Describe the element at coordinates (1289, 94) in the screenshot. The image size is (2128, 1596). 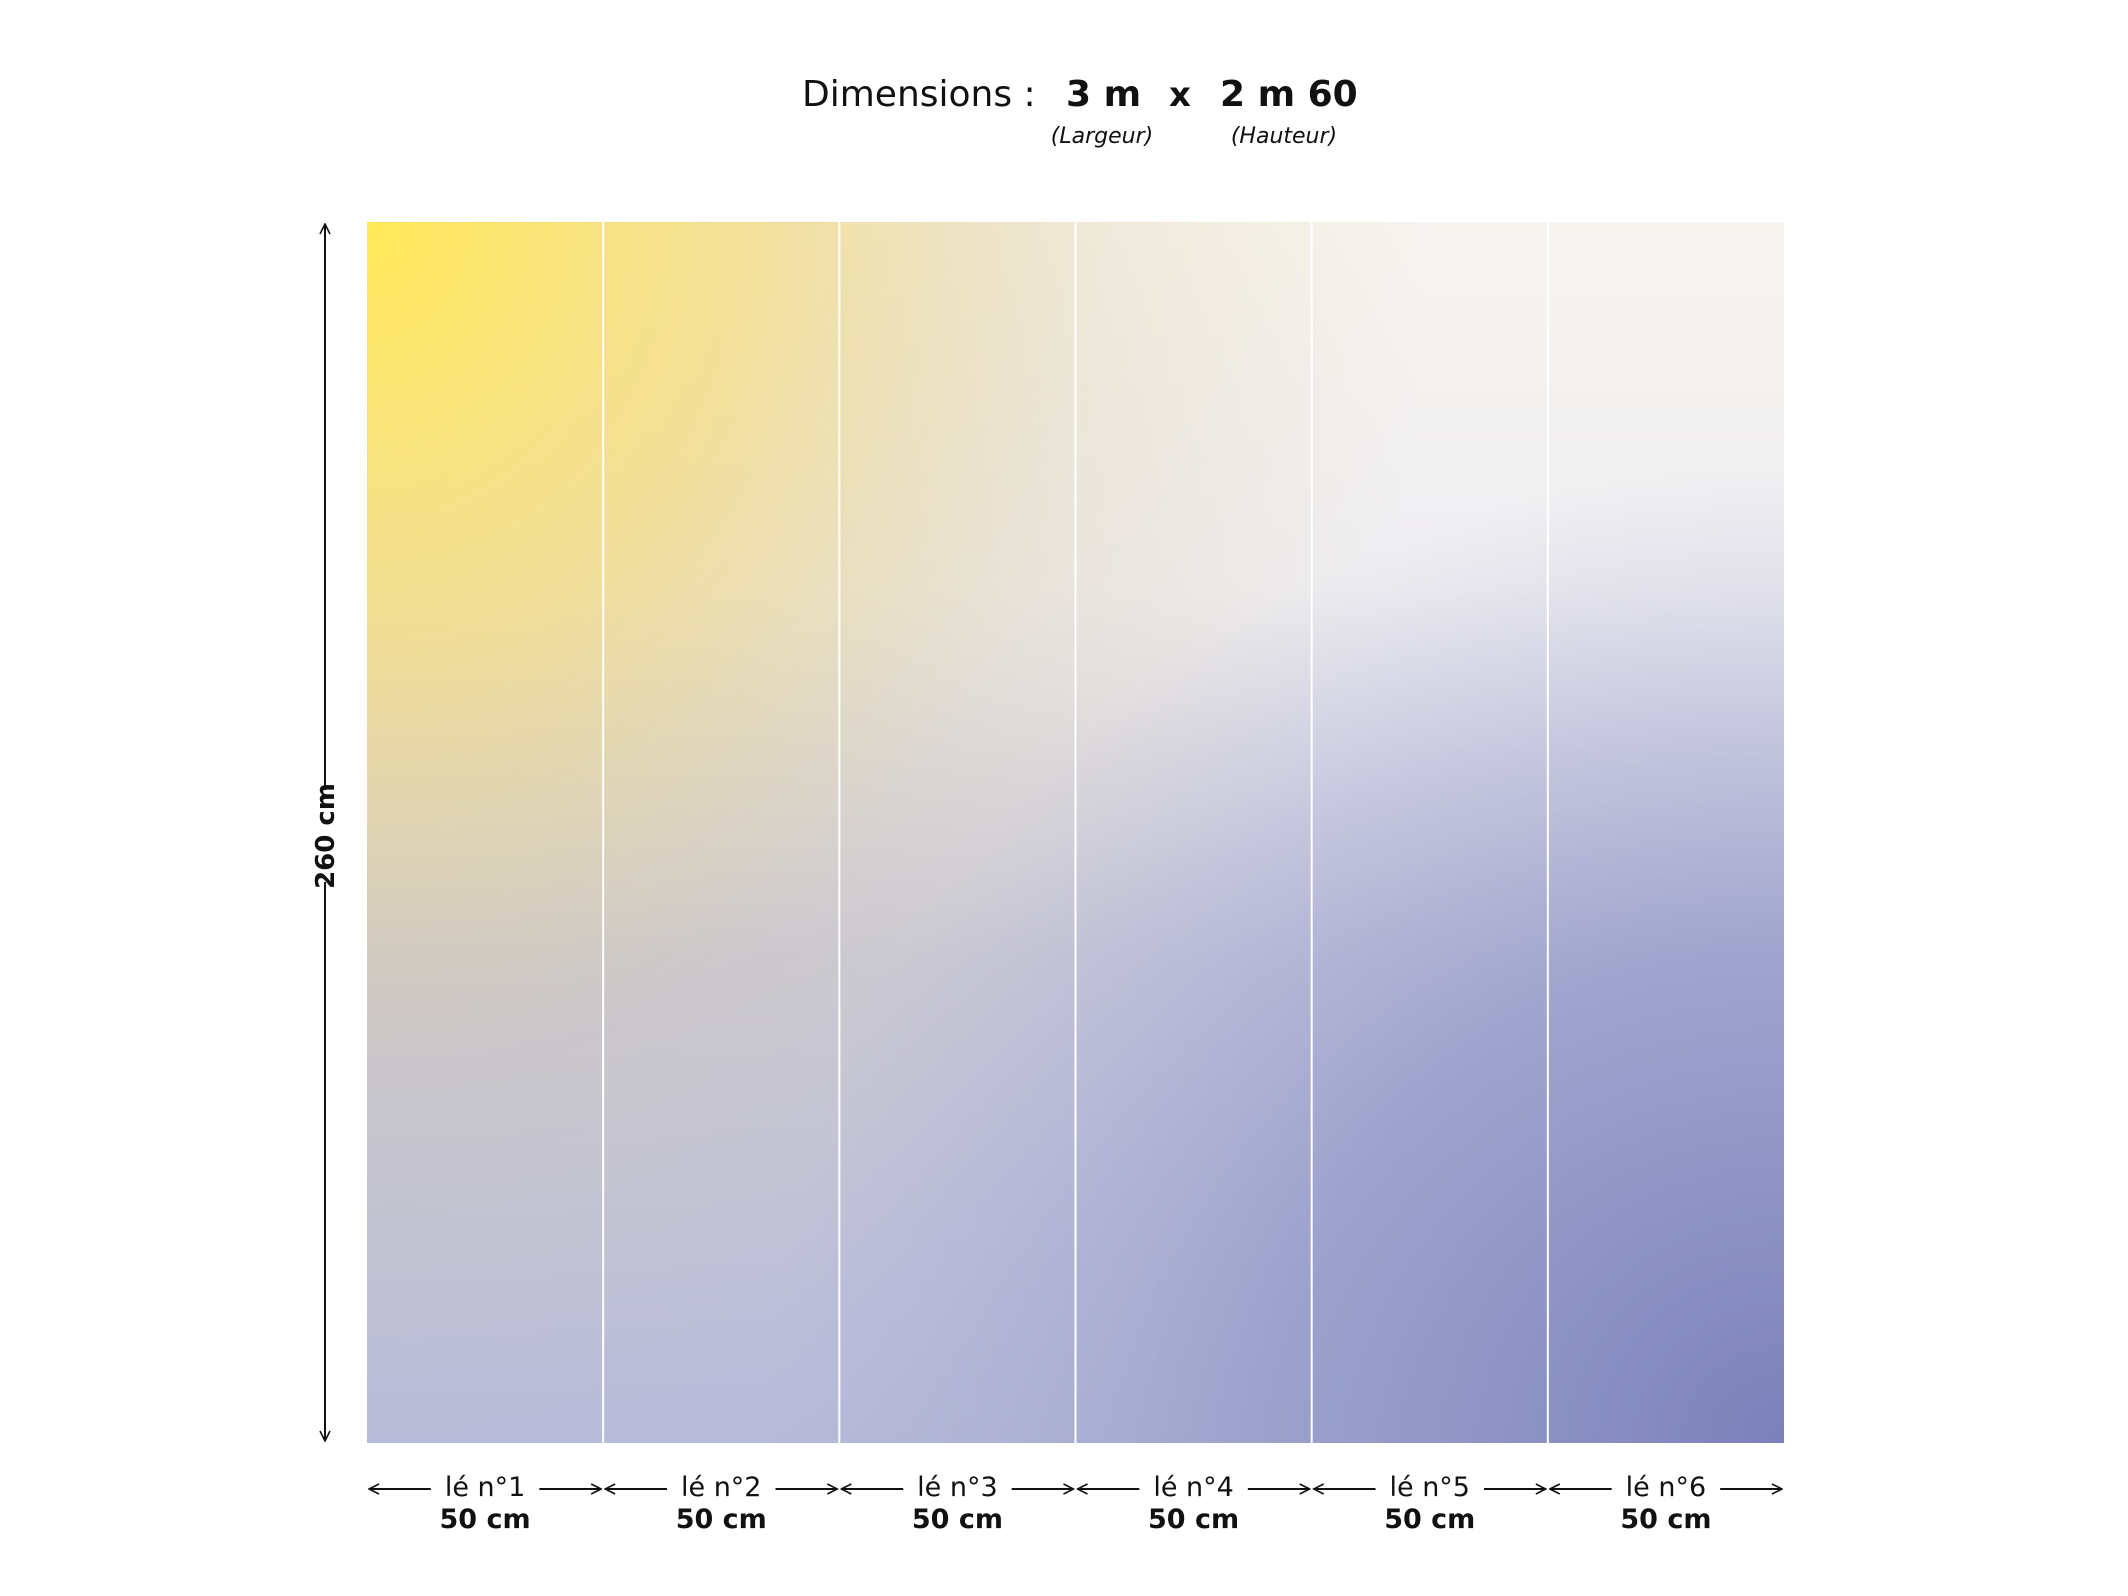
I see `height-value: 2 m 60` at that location.